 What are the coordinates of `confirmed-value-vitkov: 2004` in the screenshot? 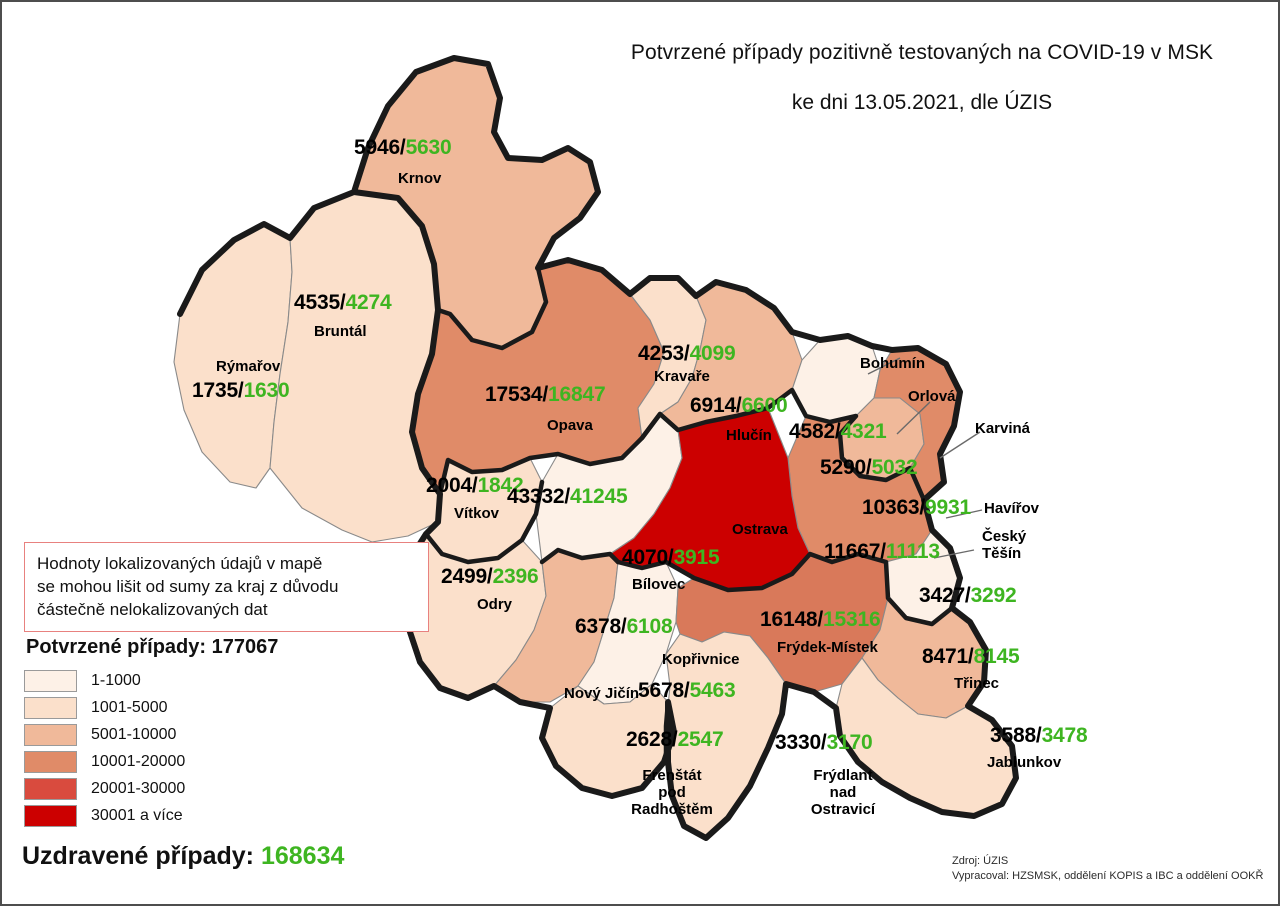 It's located at (449, 485).